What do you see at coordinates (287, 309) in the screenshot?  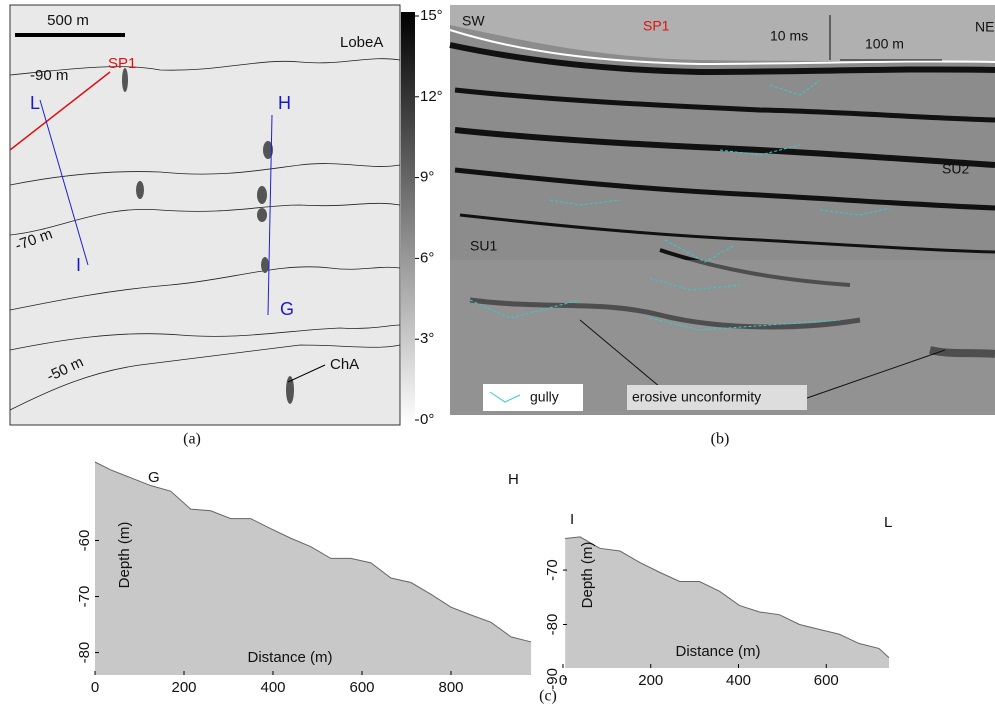 I see `label: G` at bounding box center [287, 309].